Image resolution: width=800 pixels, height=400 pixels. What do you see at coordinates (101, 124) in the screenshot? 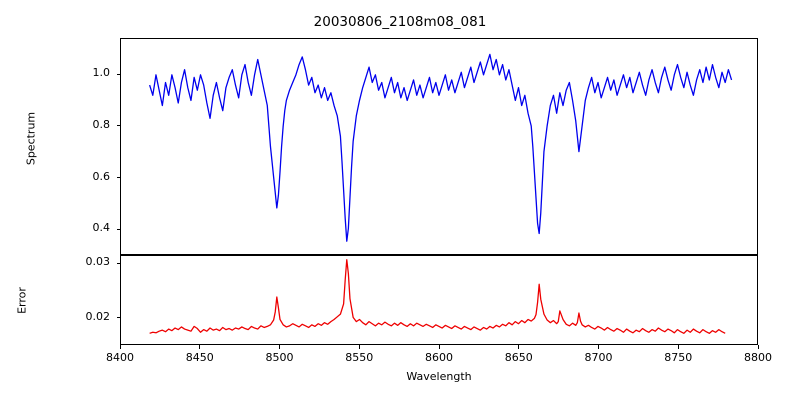
I see `spectrum-panel-ytick-label: 0.8` at bounding box center [101, 124].